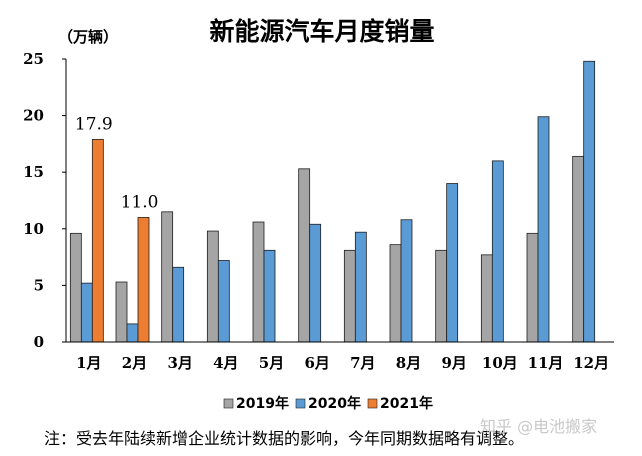 The height and width of the screenshot is (456, 642). What do you see at coordinates (543, 229) in the screenshot?
I see `bar-2020年-11月` at bounding box center [543, 229].